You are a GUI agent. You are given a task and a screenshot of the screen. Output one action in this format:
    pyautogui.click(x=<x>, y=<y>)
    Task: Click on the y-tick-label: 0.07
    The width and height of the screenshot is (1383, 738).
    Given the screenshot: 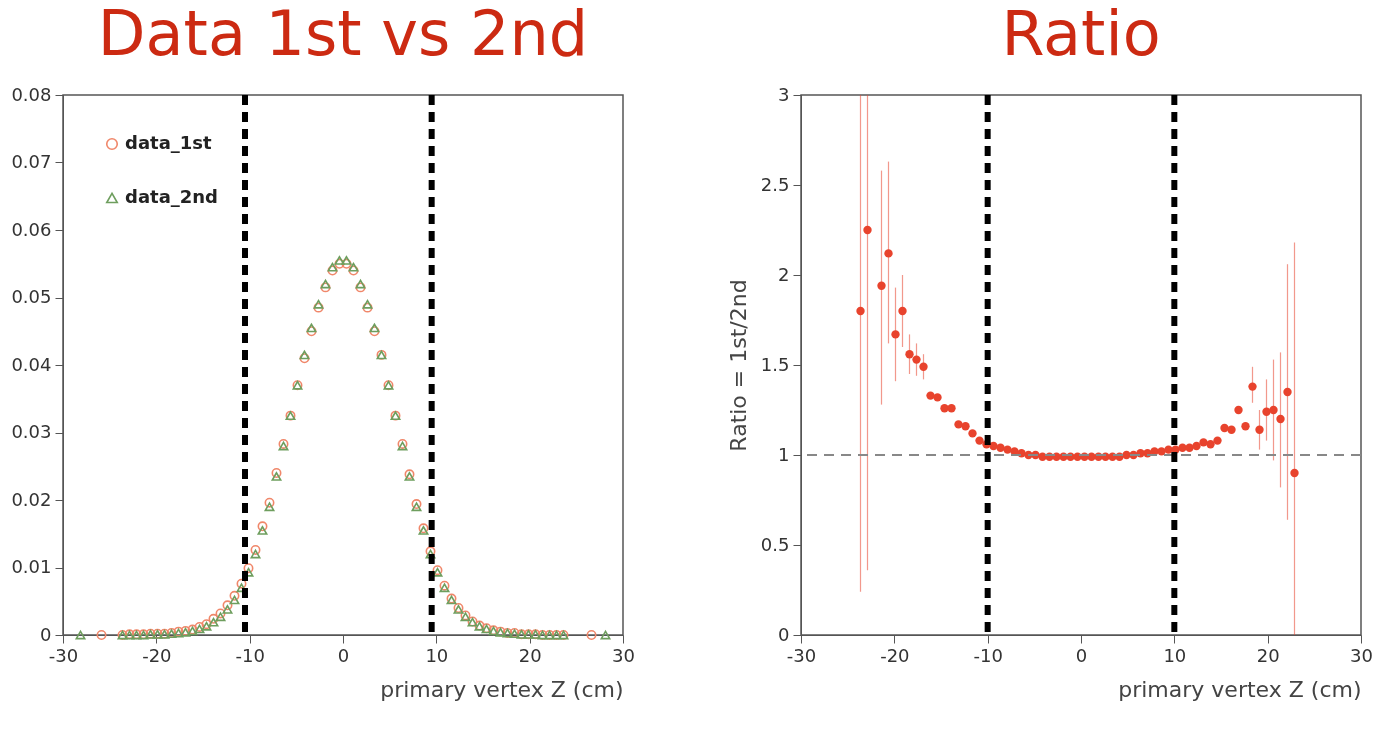 What is the action you would take?
    pyautogui.click(x=31, y=161)
    